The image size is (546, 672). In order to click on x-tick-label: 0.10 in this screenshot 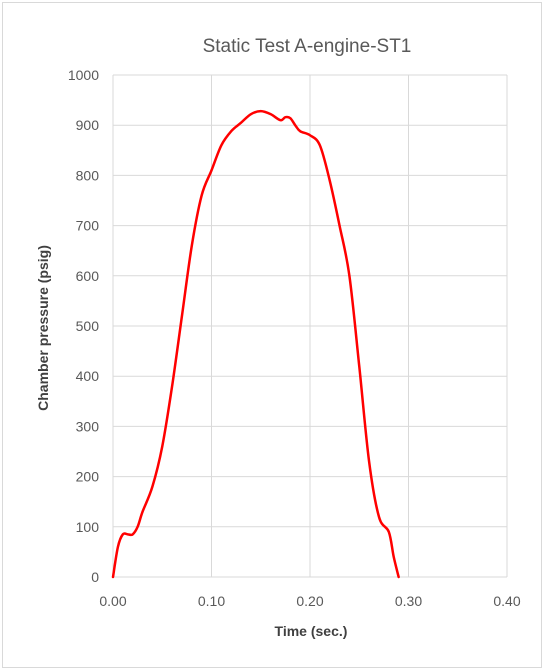, I will do `click(211, 601)`.